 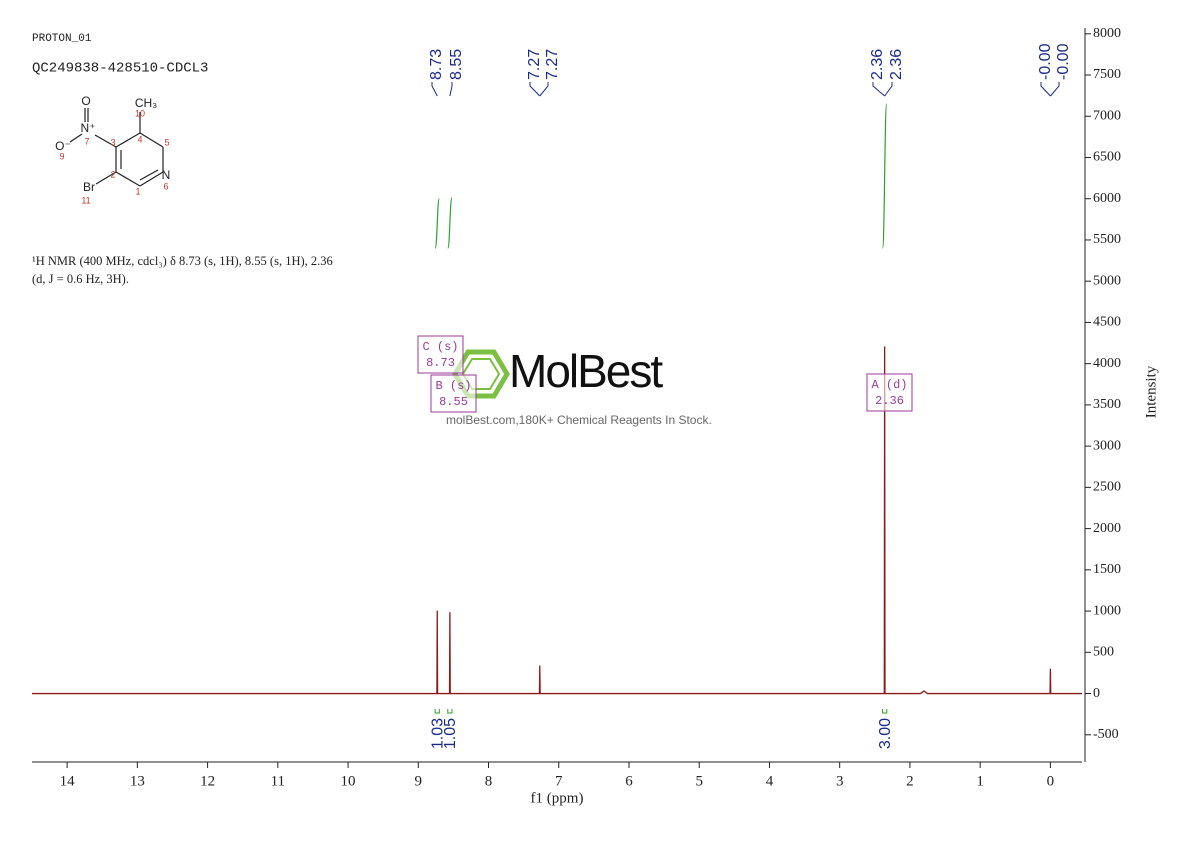 I want to click on y-tick-label: 4000, so click(x=1107, y=363).